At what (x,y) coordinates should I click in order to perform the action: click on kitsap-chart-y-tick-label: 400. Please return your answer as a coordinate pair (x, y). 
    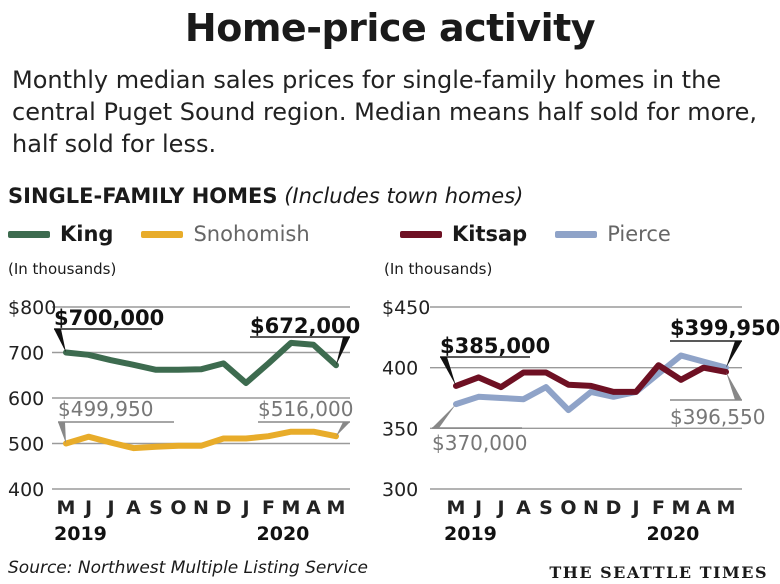
    Looking at the image, I should click on (400, 369).